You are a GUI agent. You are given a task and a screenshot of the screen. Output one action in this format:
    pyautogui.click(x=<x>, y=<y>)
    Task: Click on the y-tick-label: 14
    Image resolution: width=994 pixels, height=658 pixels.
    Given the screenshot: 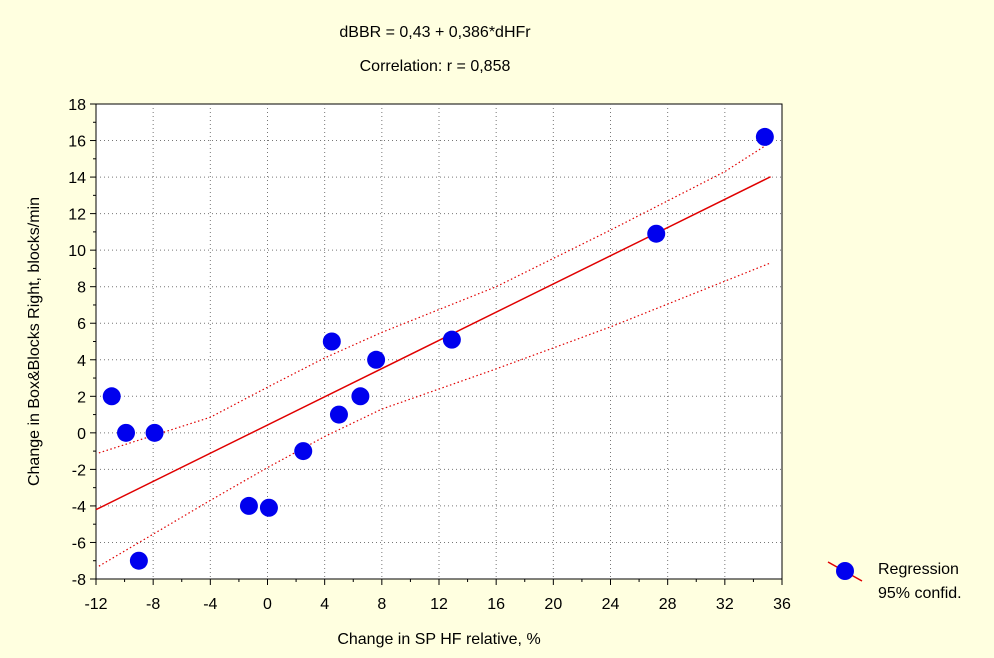 What is the action you would take?
    pyautogui.click(x=77, y=178)
    